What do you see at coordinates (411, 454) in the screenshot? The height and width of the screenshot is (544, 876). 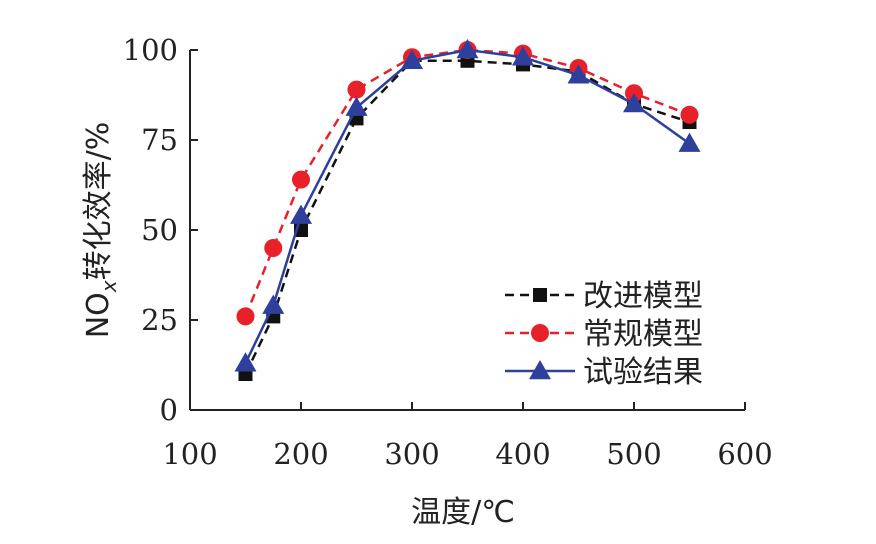 I see `x-tick-label: 300` at bounding box center [411, 454].